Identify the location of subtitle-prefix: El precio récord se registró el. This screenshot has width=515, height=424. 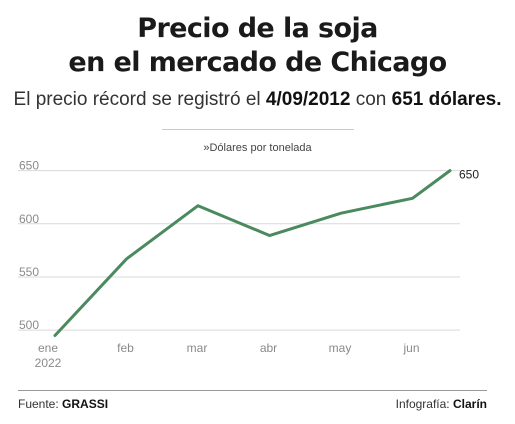
(139, 99).